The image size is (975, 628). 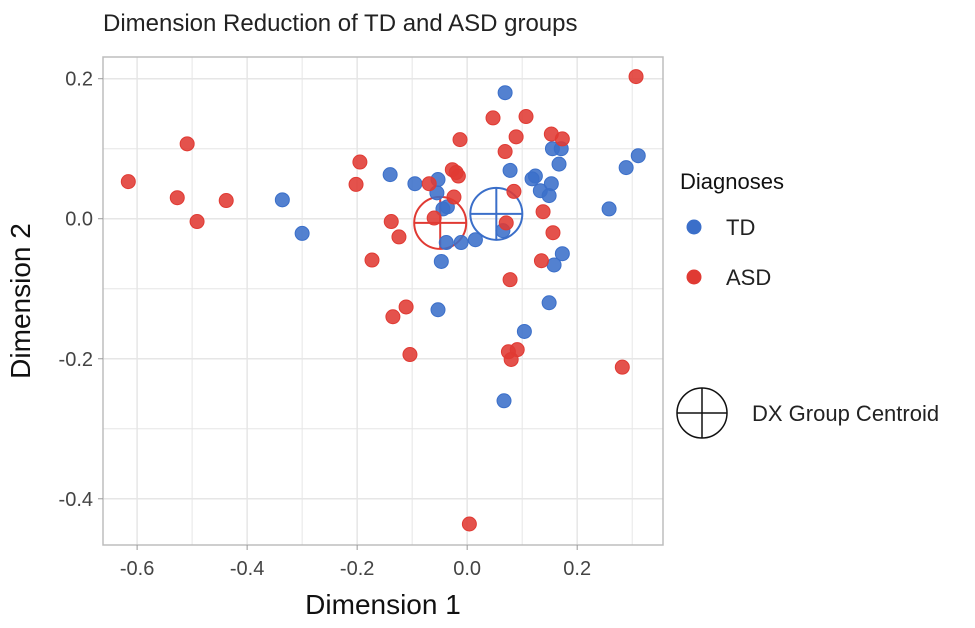 I want to click on legend-marker-asd, so click(x=694, y=277).